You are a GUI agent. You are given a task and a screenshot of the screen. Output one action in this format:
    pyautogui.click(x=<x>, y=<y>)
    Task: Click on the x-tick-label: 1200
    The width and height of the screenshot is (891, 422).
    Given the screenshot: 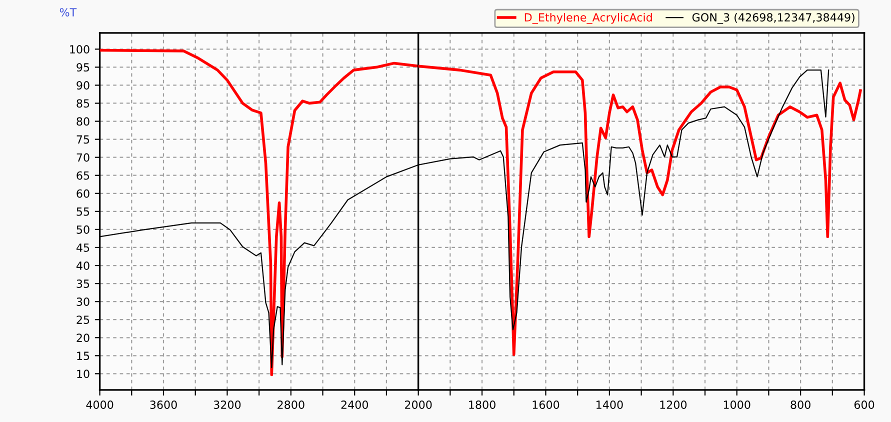 What is the action you would take?
    pyautogui.click(x=673, y=404)
    